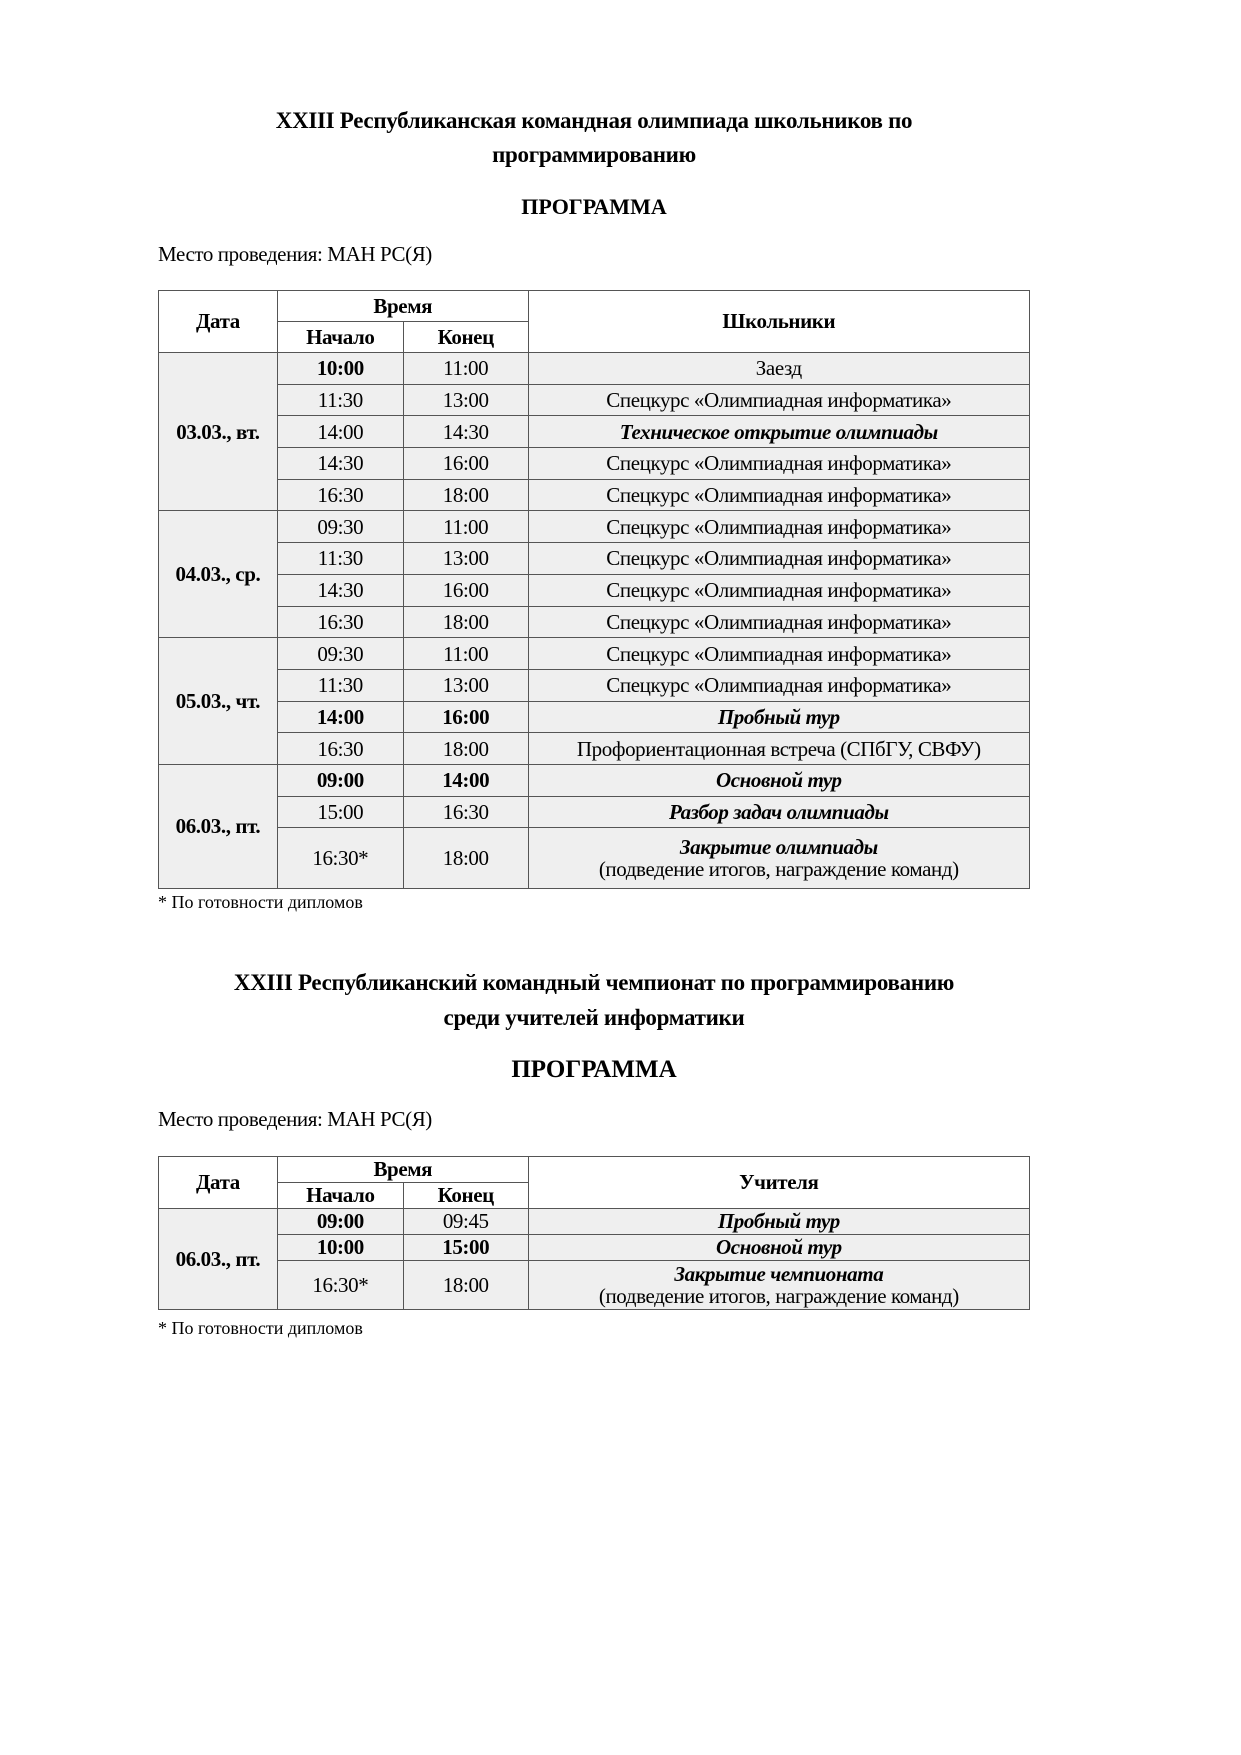 This screenshot has height=1755, width=1241. Describe the element at coordinates (778, 748) in the screenshot. I see `event-title: Профориентационная встреча (СПбГУ, СВФУ)` at that location.